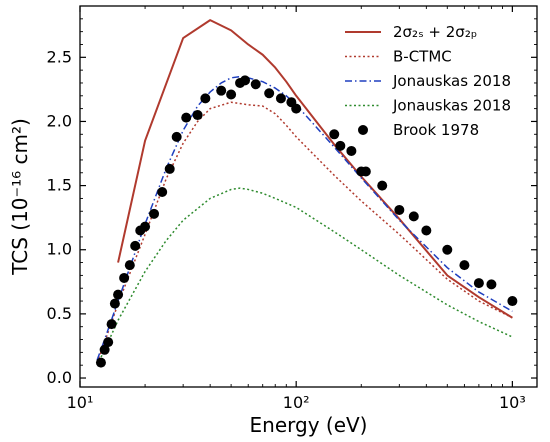 The height and width of the screenshot is (442, 550). I want to click on legend-label: Brook 1978, so click(436, 130).